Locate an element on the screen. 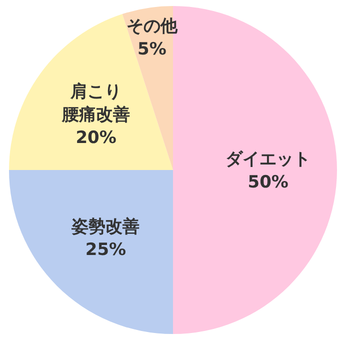 This screenshot has height=346, width=344. data-label: 25% is located at coordinates (105, 250).